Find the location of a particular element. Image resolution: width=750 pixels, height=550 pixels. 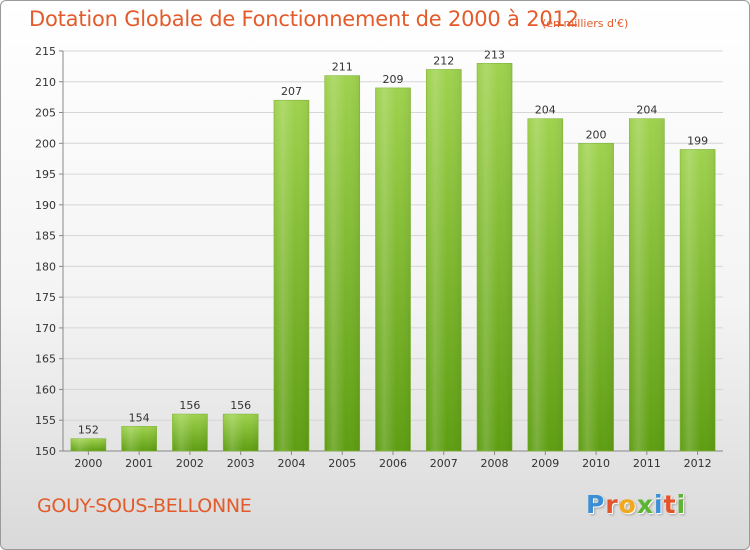

y-tick-label: 165 is located at coordinates (45, 359).